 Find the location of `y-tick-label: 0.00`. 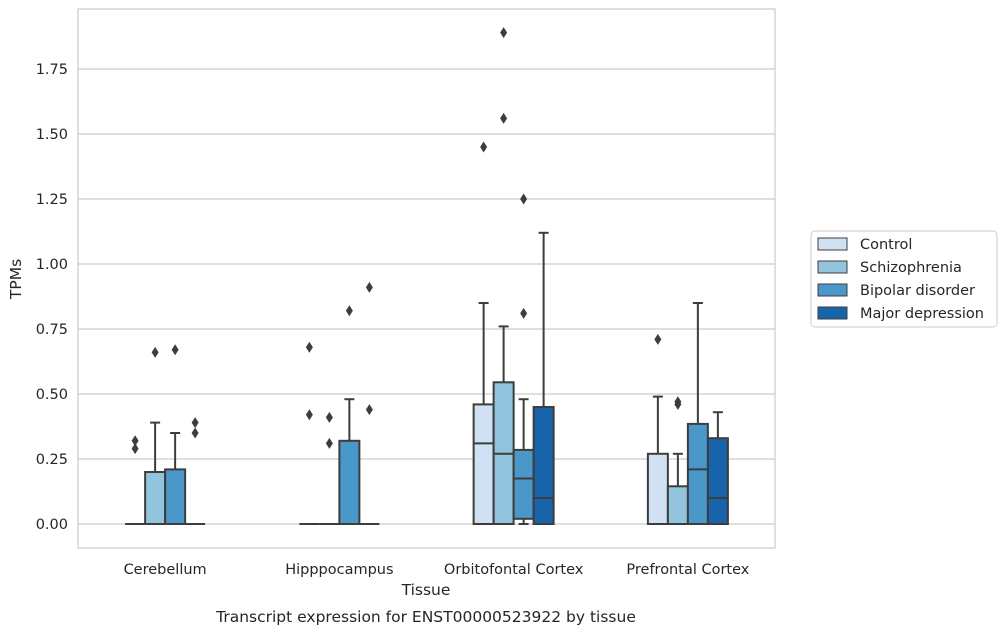

y-tick-label: 0.00 is located at coordinates (52, 525).